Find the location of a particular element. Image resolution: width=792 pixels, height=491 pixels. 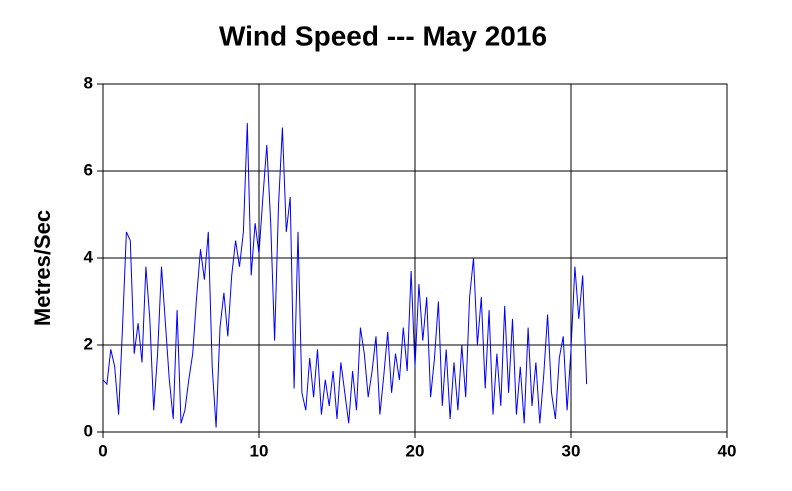

x-tick-label: 40 is located at coordinates (727, 450).